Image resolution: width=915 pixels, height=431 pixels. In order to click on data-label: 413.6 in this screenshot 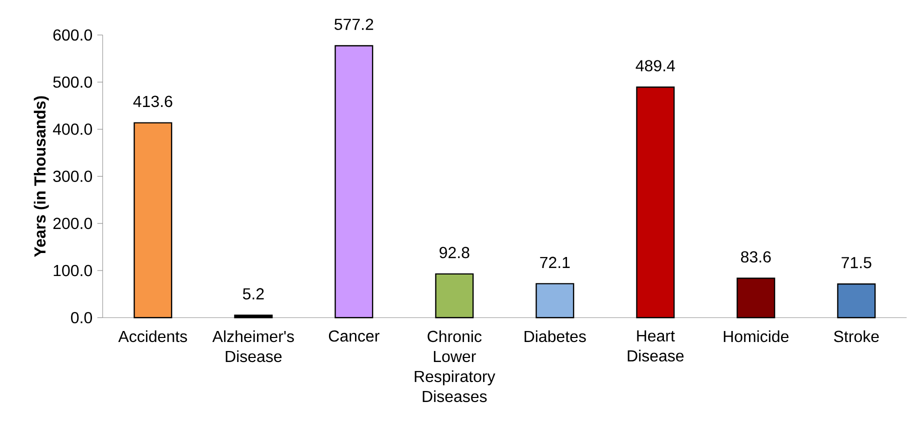, I will do `click(152, 102)`.